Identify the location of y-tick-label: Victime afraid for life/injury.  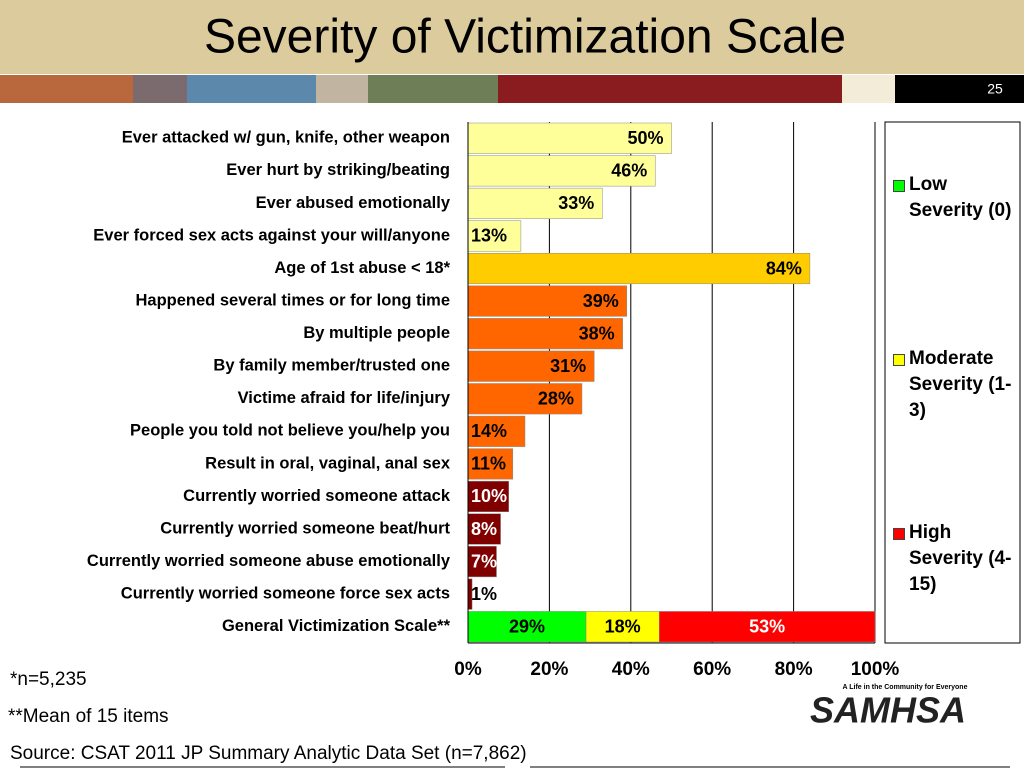
(344, 398).